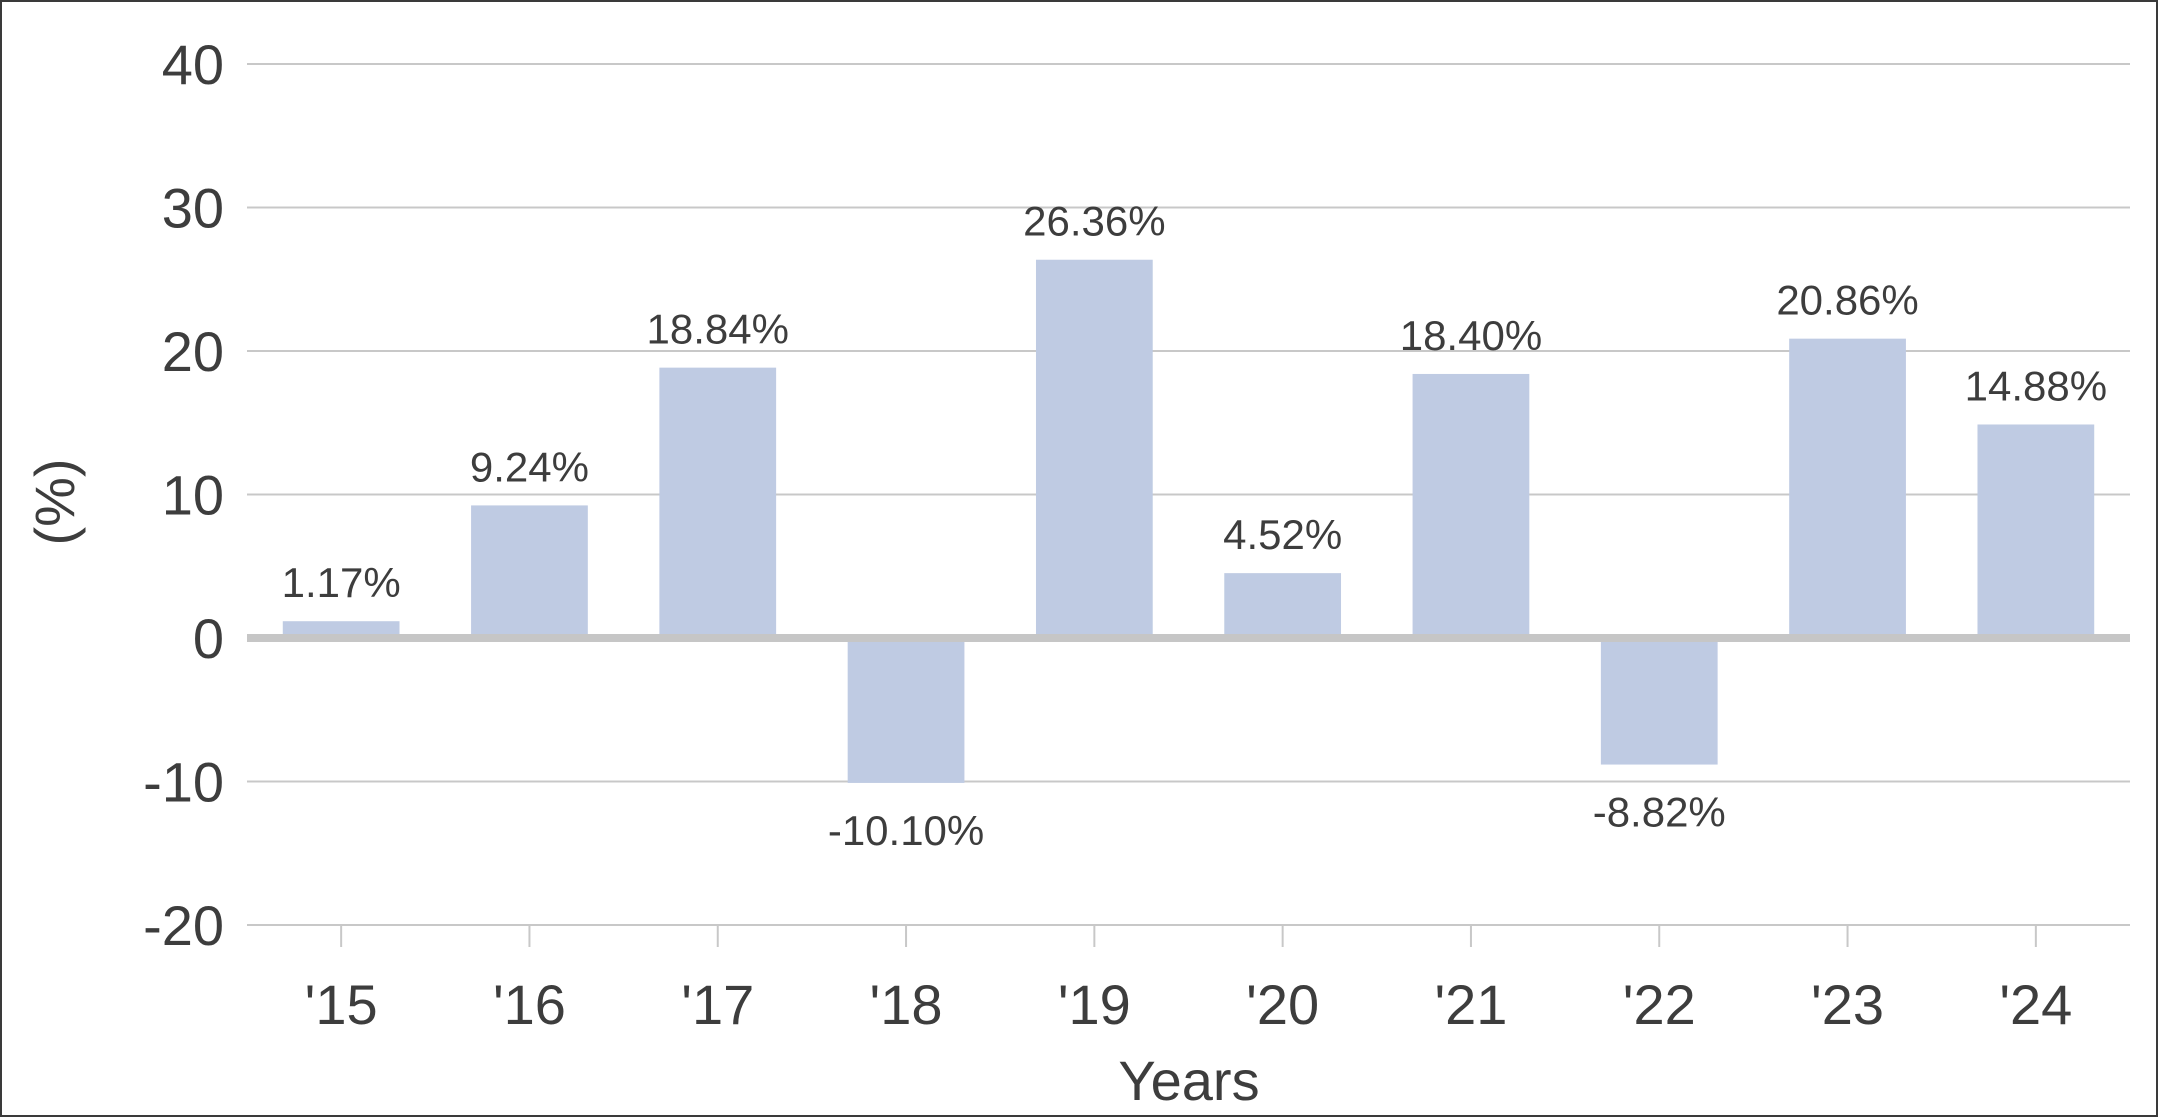 The height and width of the screenshot is (1117, 2158). I want to click on y-tick-label: -20, so click(183, 925).